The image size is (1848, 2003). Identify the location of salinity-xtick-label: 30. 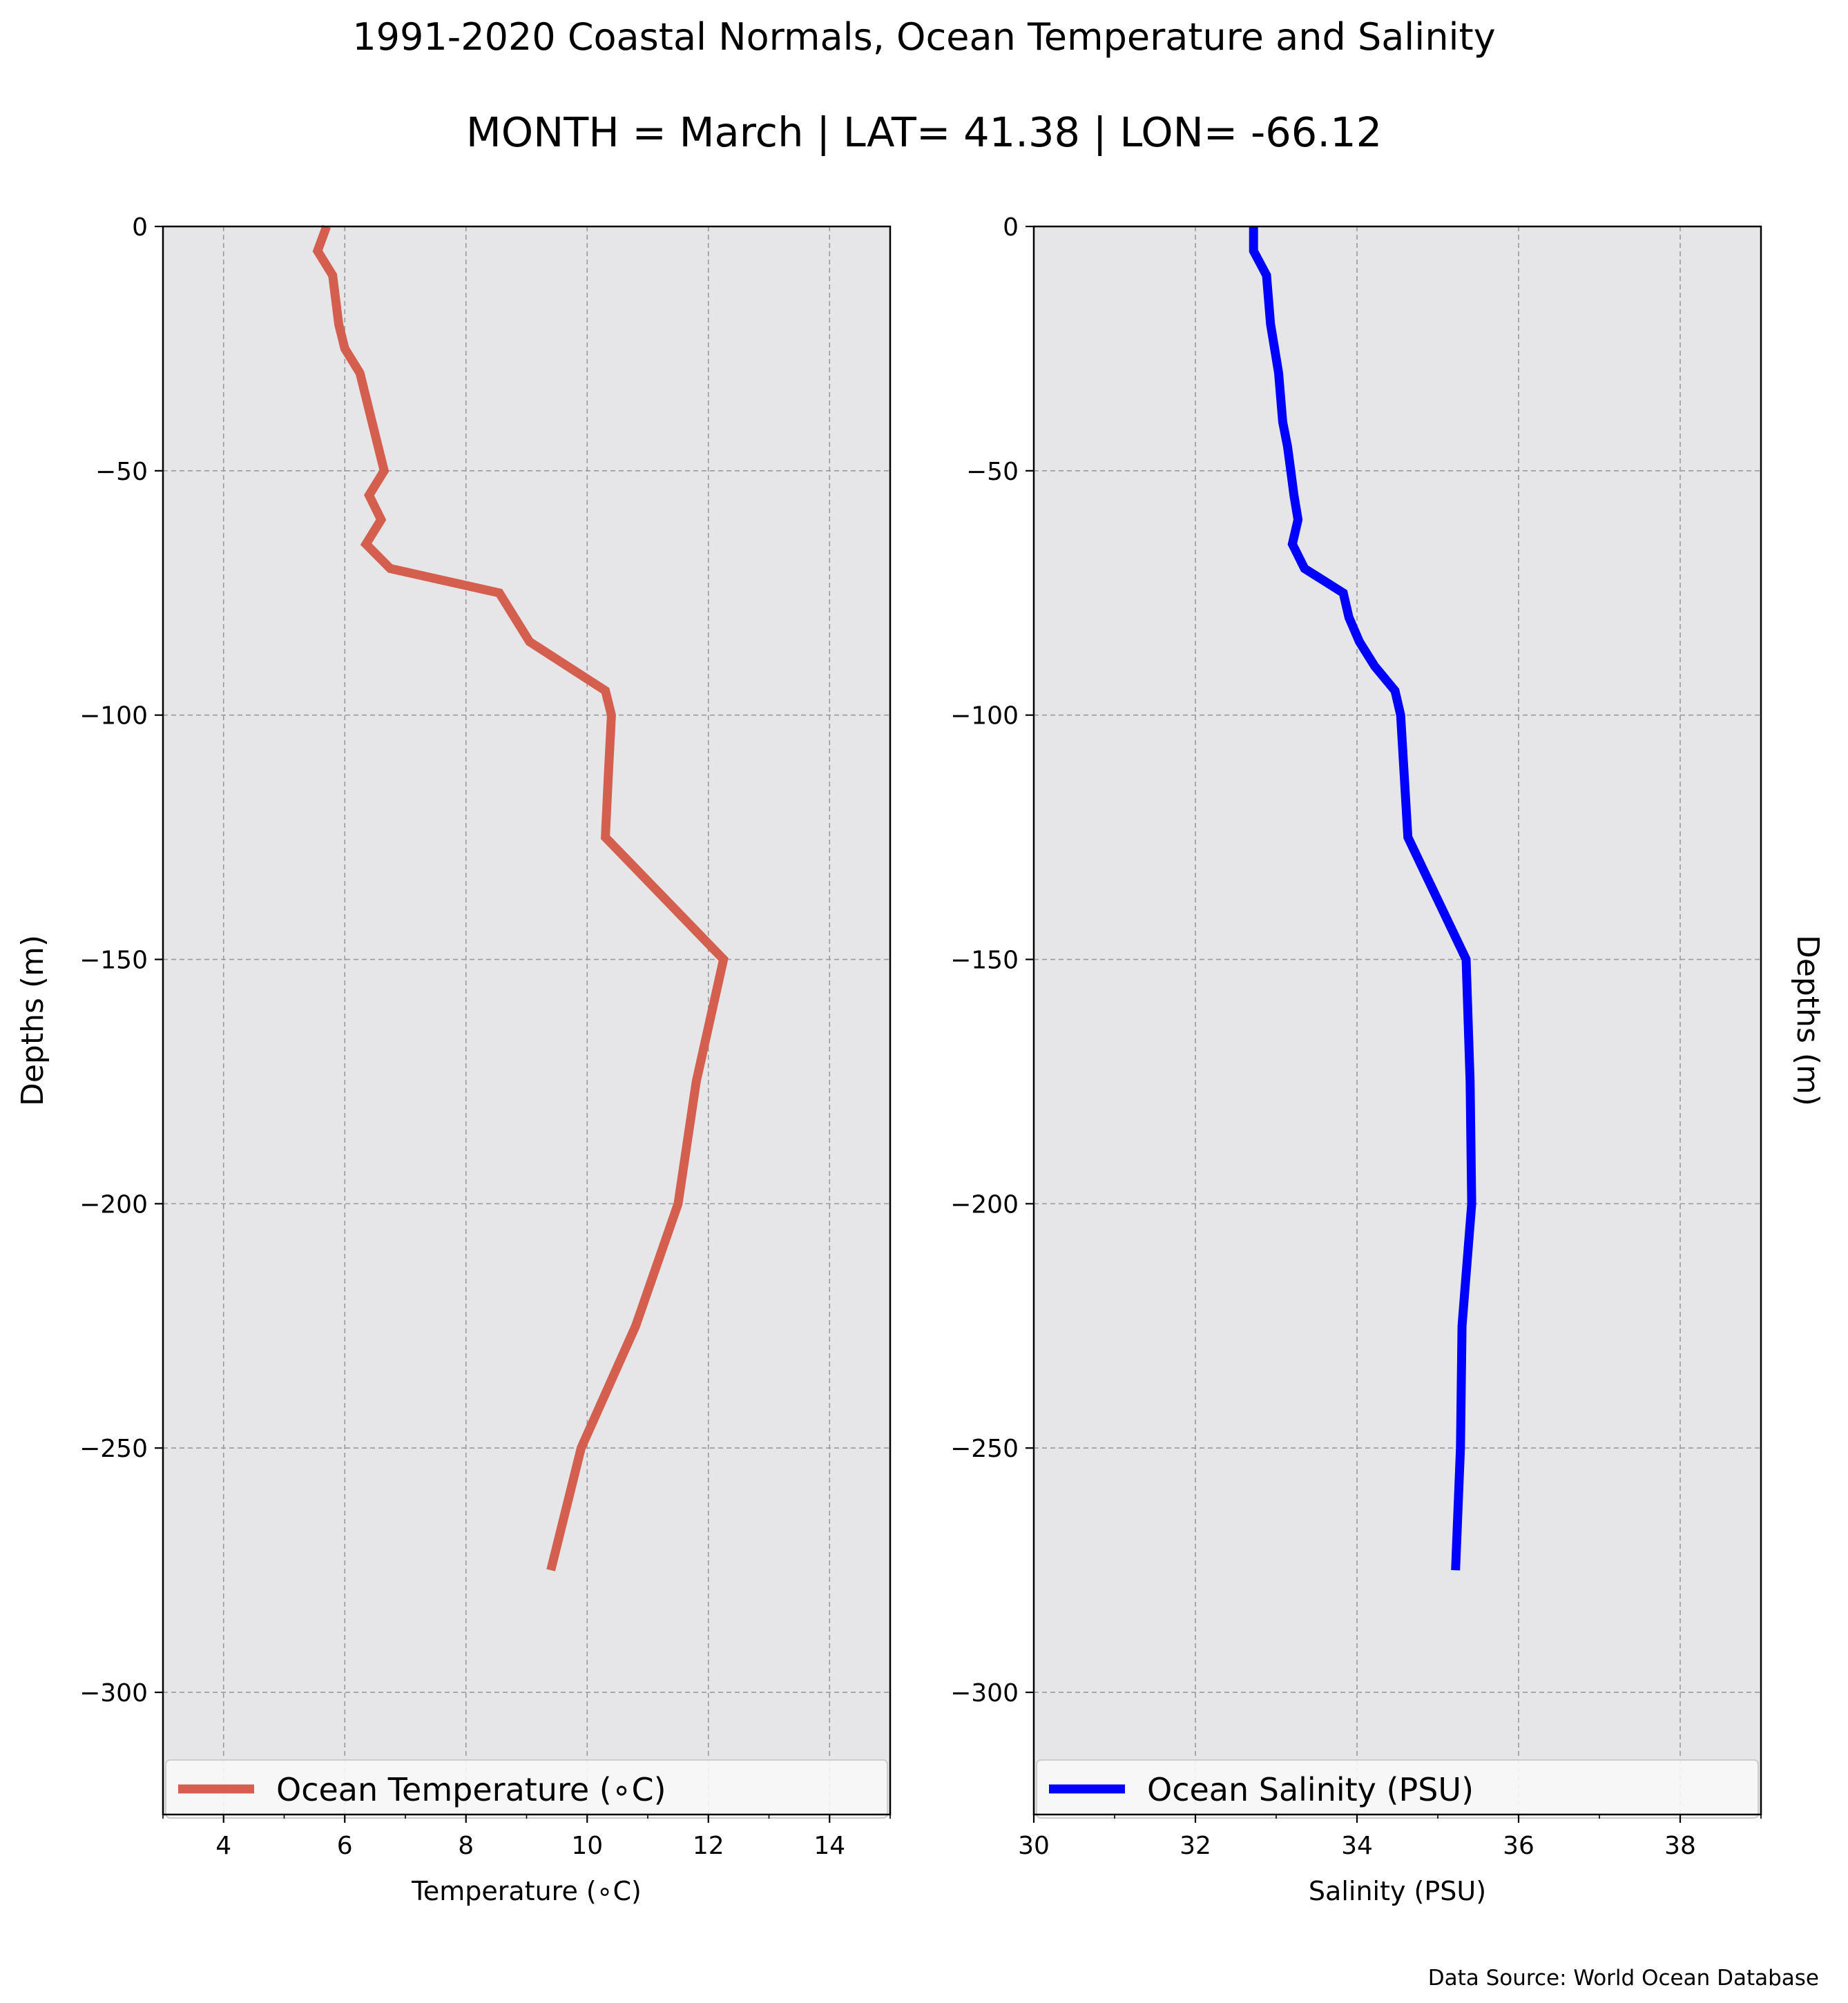
(1034, 1846).